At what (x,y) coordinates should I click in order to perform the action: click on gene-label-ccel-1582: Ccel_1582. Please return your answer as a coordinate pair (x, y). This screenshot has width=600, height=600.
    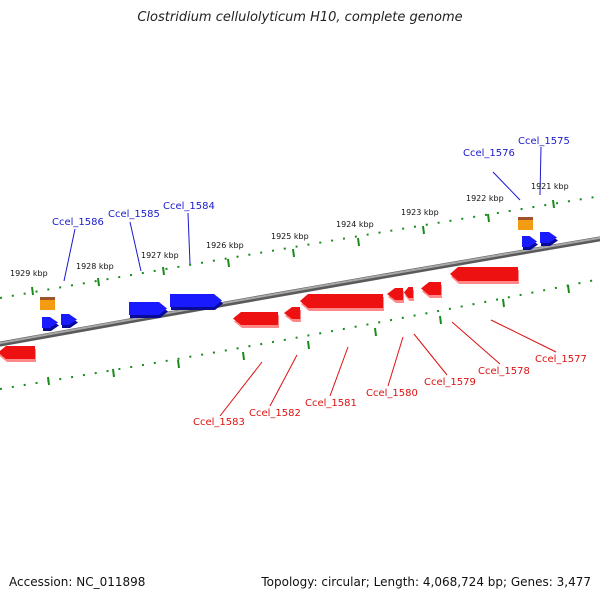
    Looking at the image, I should click on (275, 413).